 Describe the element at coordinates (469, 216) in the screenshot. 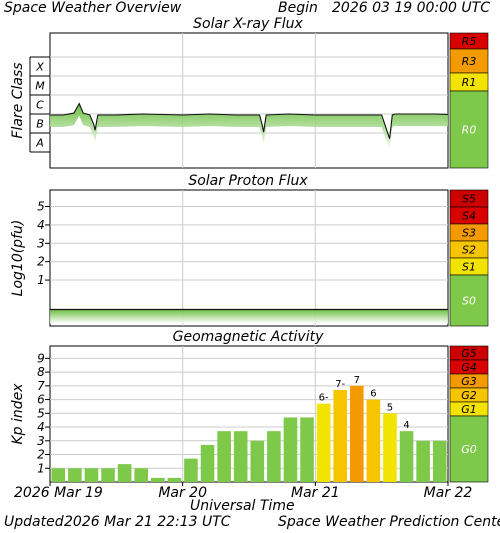

I see `scale-label: S4` at that location.